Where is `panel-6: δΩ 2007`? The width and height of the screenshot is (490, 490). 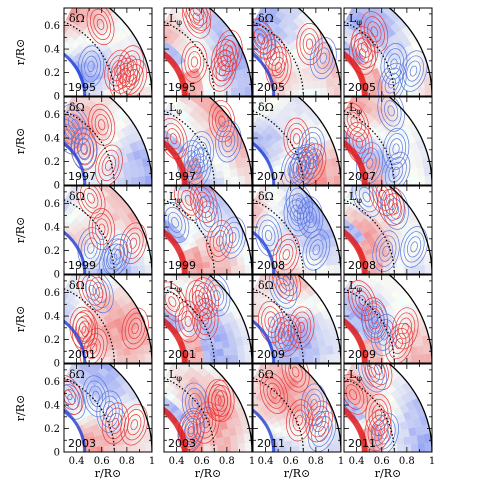 panel-6: δΩ 2007 is located at coordinates (297, 141).